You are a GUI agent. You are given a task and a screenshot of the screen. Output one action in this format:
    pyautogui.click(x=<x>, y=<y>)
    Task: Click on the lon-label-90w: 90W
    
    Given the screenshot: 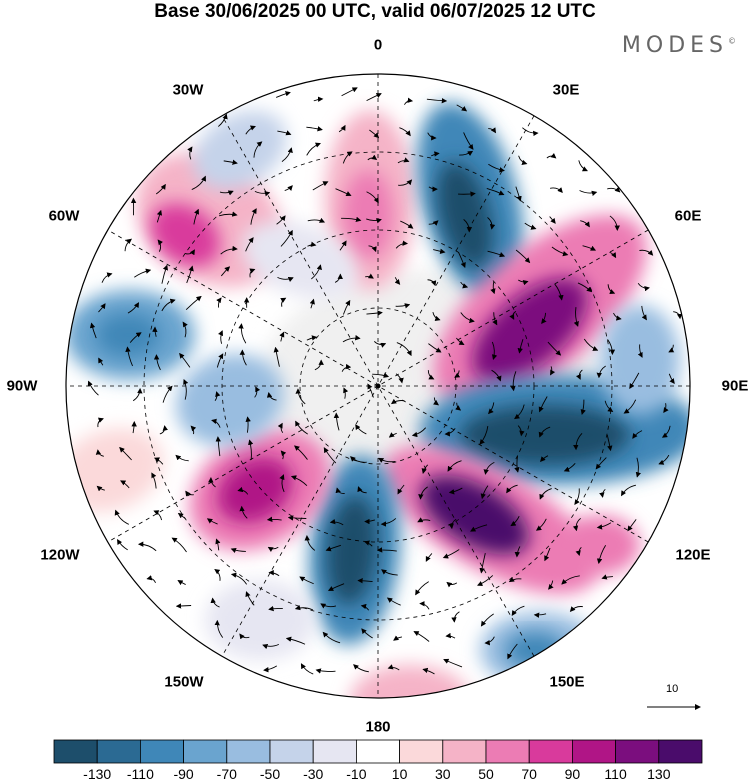 What is the action you would take?
    pyautogui.click(x=22, y=386)
    